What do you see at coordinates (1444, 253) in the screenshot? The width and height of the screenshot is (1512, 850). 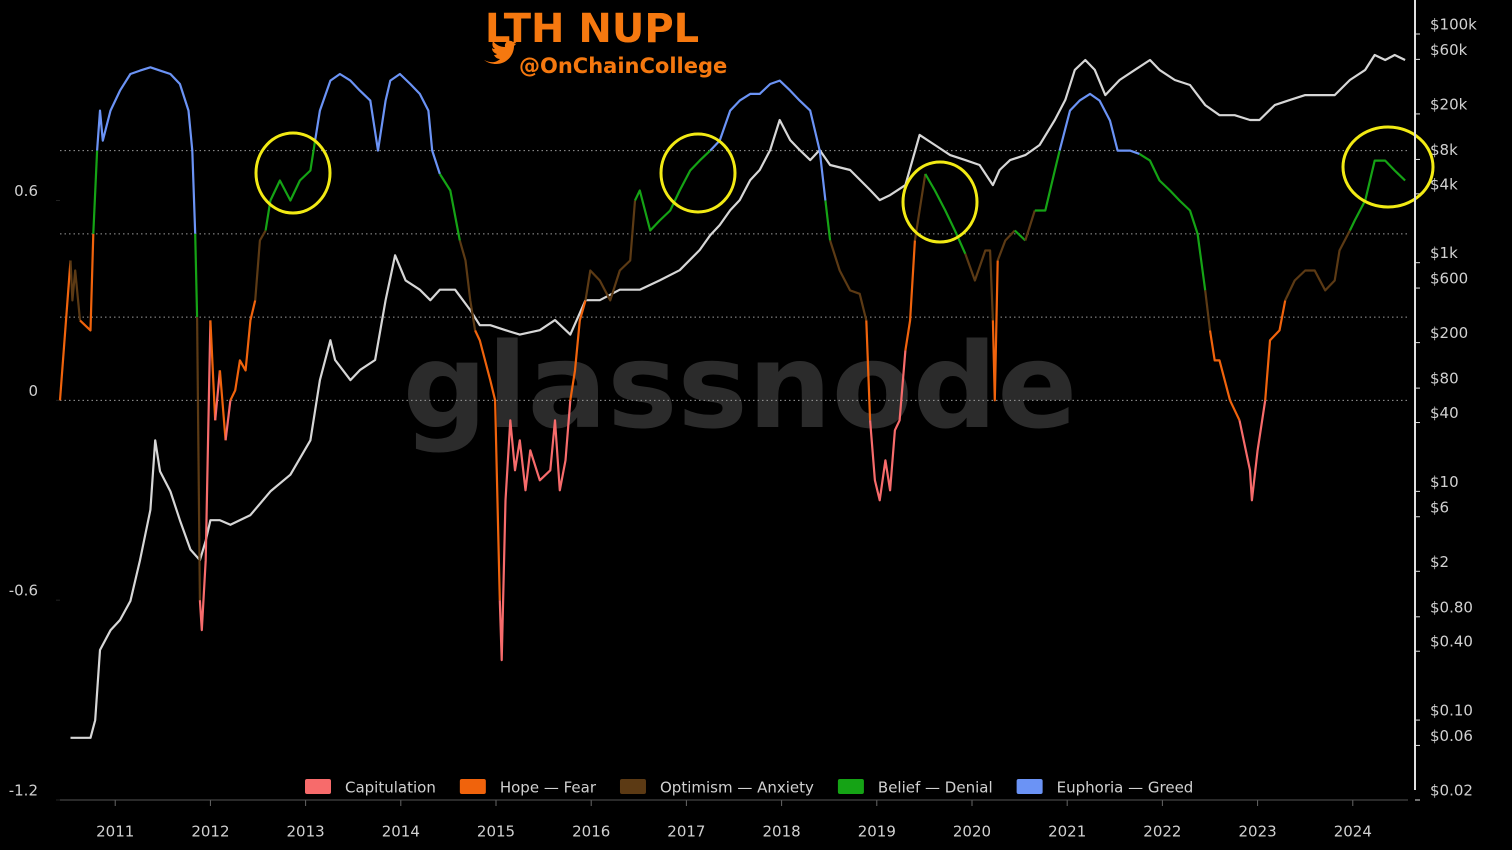 I see `y2-tick-label: $1k` at bounding box center [1444, 253].